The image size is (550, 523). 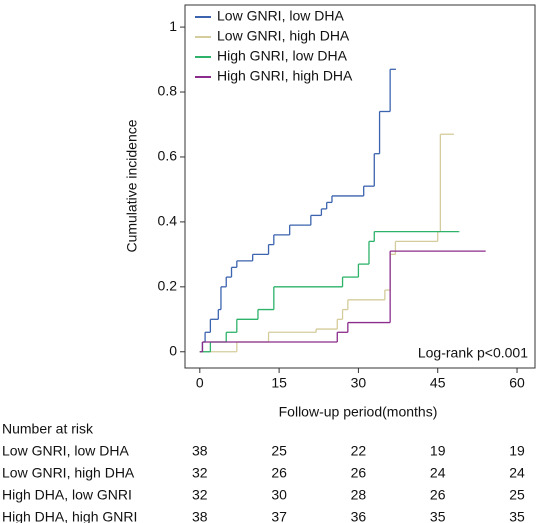 What do you see at coordinates (168, 286) in the screenshot?
I see `y-tick-label: 0.2` at bounding box center [168, 286].